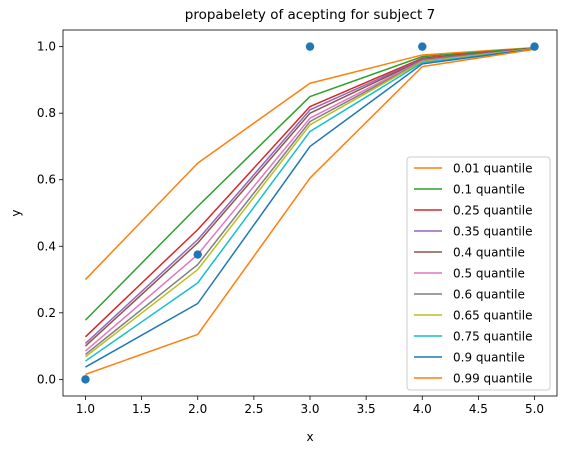  What do you see at coordinates (141, 409) in the screenshot?
I see `x-tick-label: 1.5` at bounding box center [141, 409].